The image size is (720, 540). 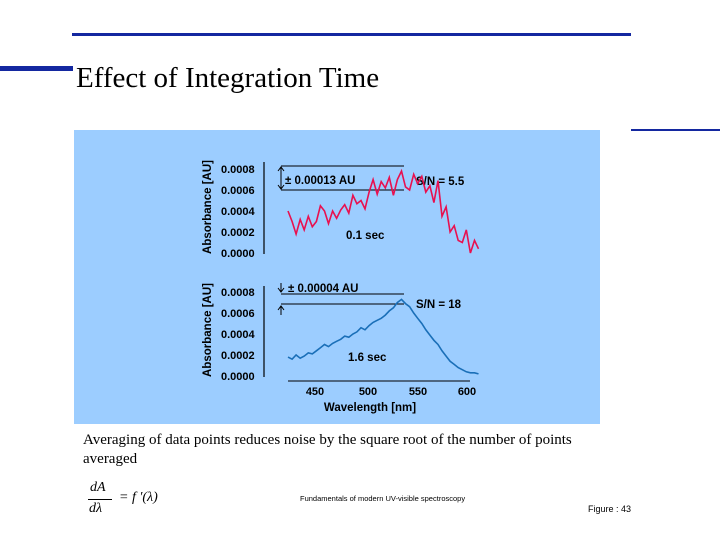 What do you see at coordinates (281, 169) in the screenshot?
I see `top-noise-arrow-head-up` at bounding box center [281, 169].